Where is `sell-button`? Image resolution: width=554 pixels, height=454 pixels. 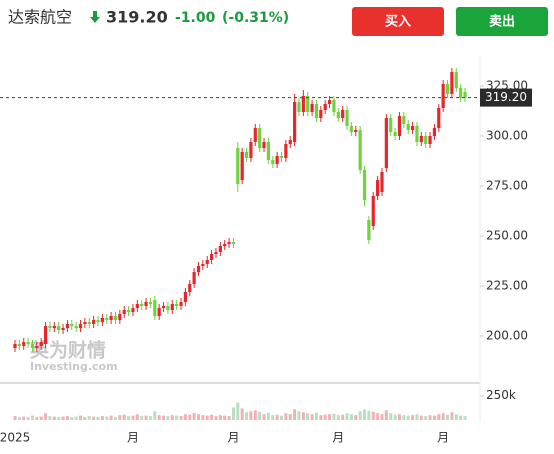
sell-button is located at coordinates (502, 21).